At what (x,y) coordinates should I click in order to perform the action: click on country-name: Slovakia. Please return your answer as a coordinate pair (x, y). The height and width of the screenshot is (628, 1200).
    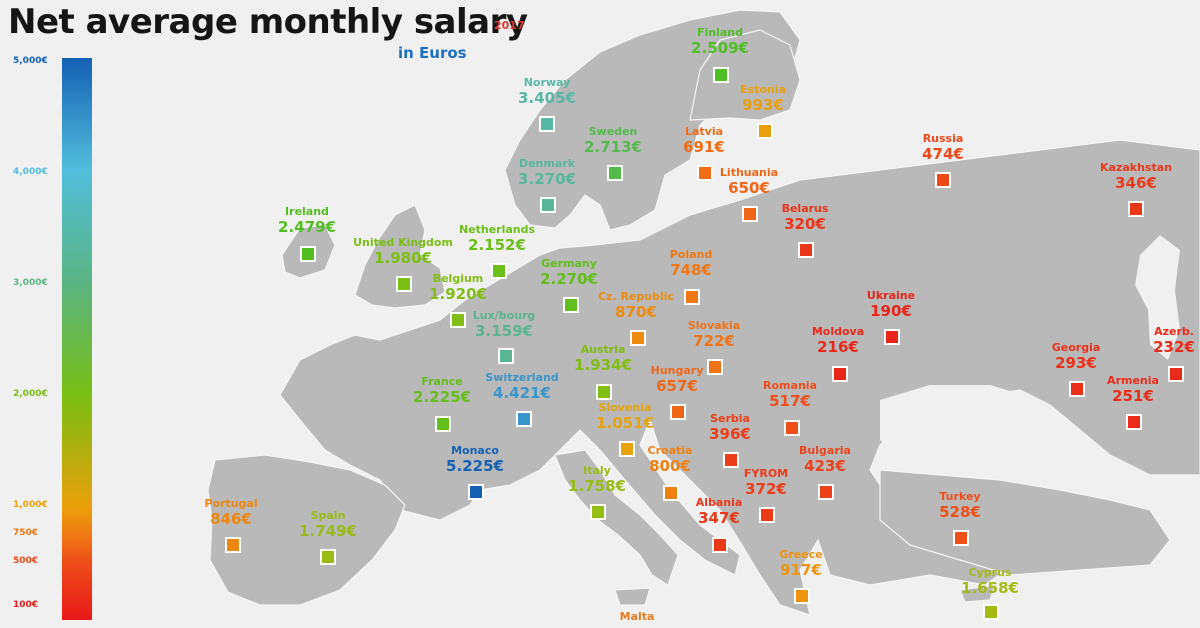
    Looking at the image, I should click on (714, 325).